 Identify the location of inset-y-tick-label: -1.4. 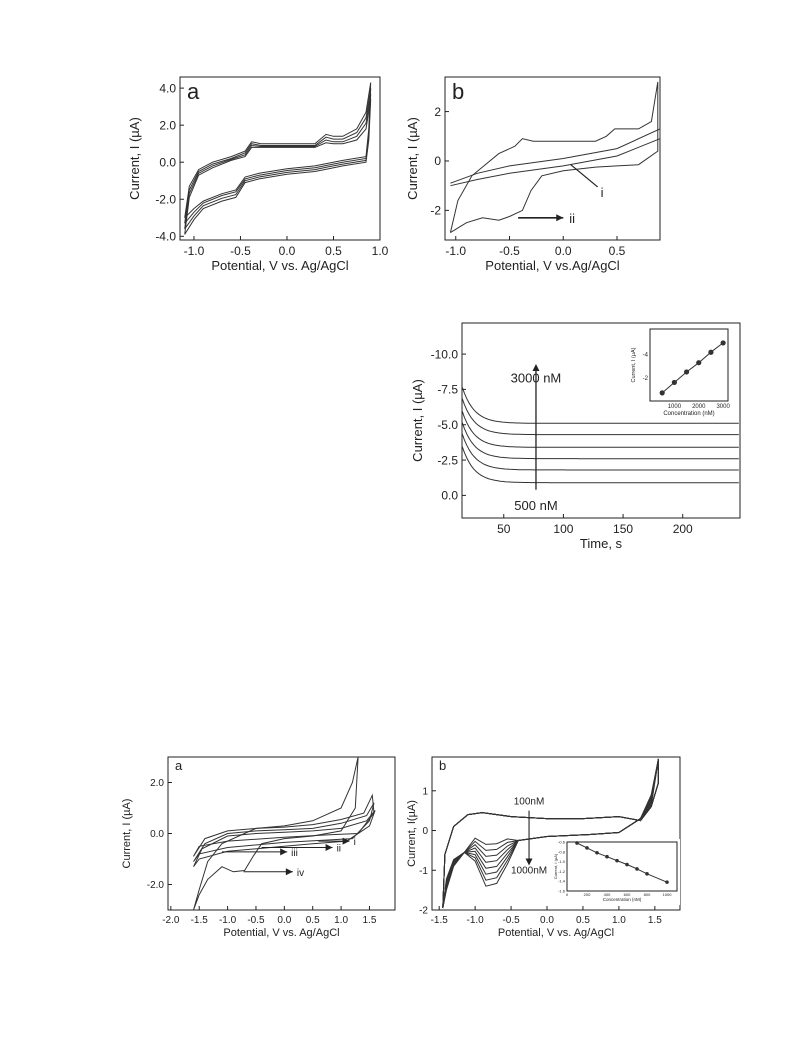
(562, 881).